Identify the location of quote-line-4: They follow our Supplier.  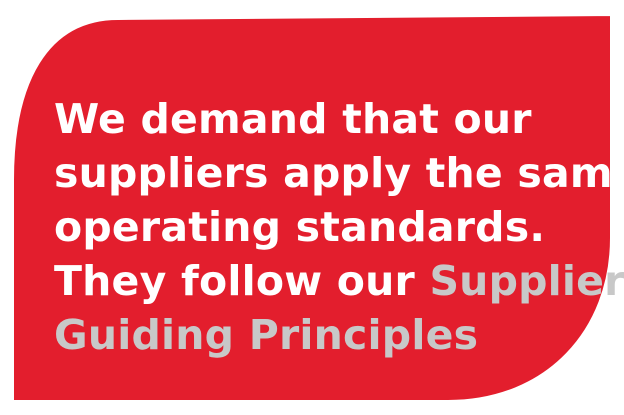
(339, 281).